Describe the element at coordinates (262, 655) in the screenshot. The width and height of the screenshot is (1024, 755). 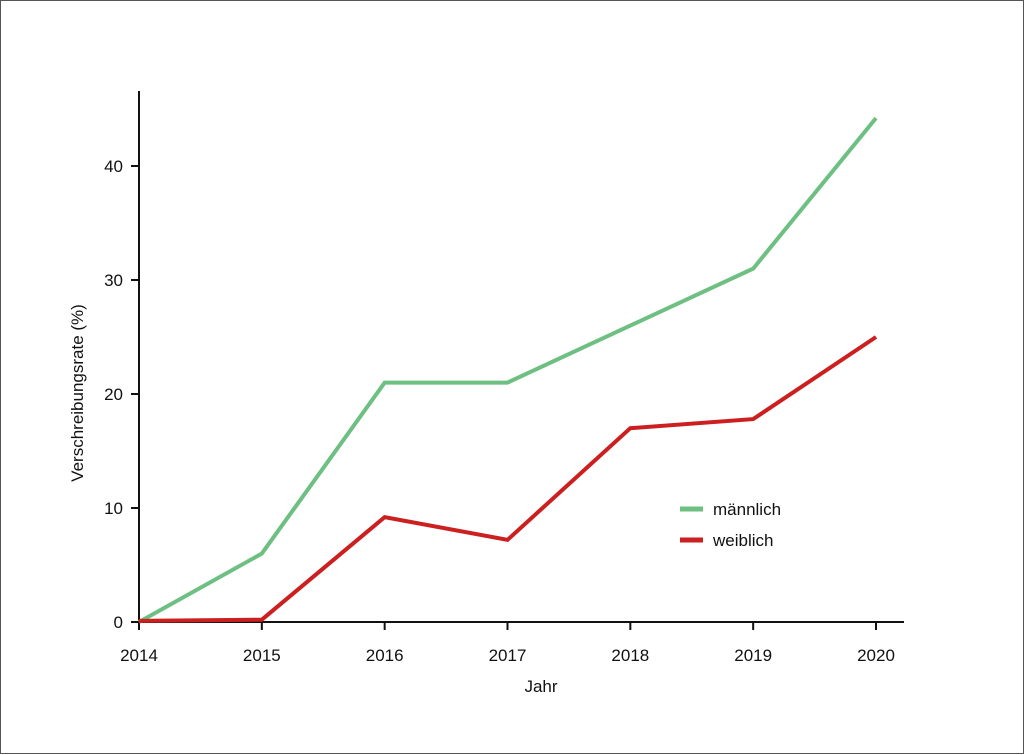
I see `x-tick-label: 2015` at that location.